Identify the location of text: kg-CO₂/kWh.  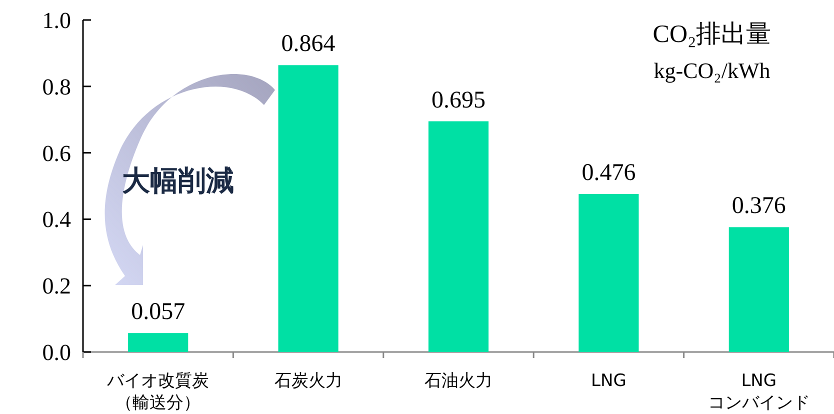
(712, 70).